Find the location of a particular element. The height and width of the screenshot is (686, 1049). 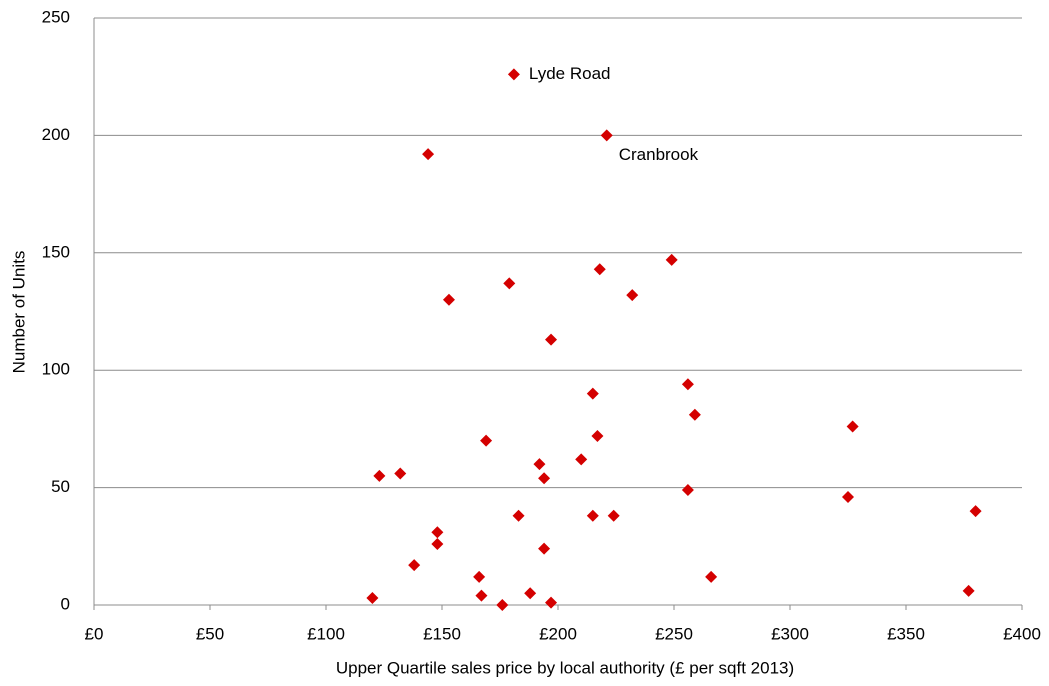

y-tick-label: 0 is located at coordinates (65, 603).